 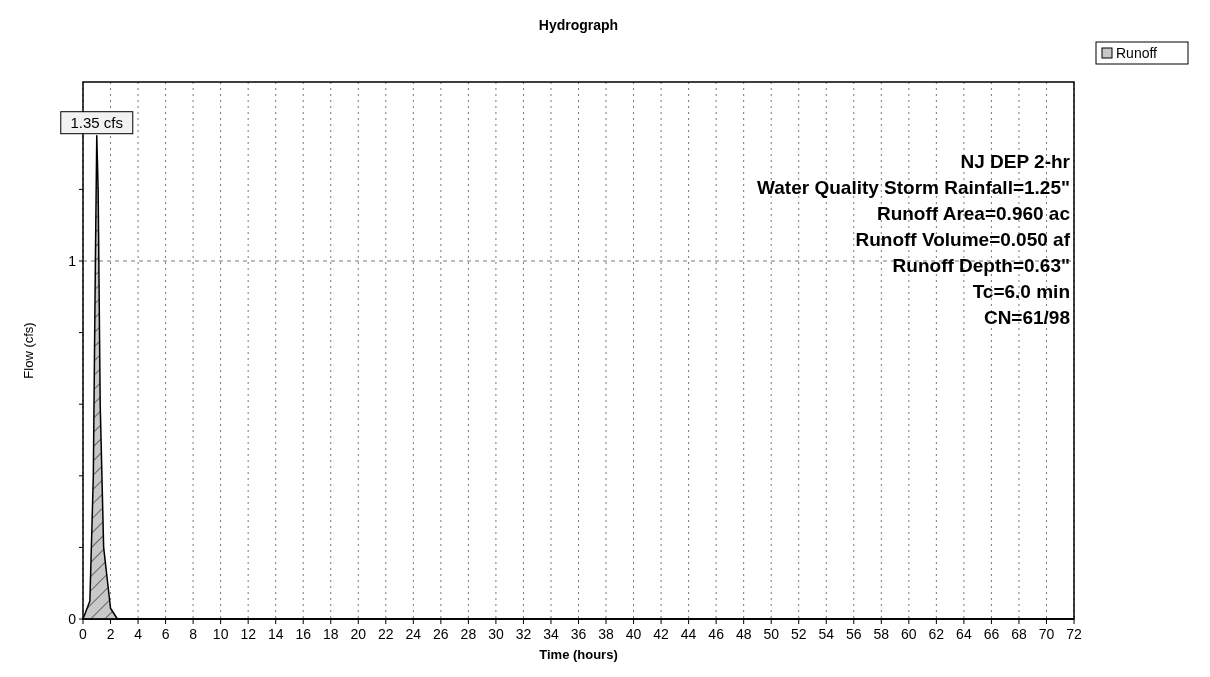 I want to click on x-tick-label: 32, so click(x=523, y=634).